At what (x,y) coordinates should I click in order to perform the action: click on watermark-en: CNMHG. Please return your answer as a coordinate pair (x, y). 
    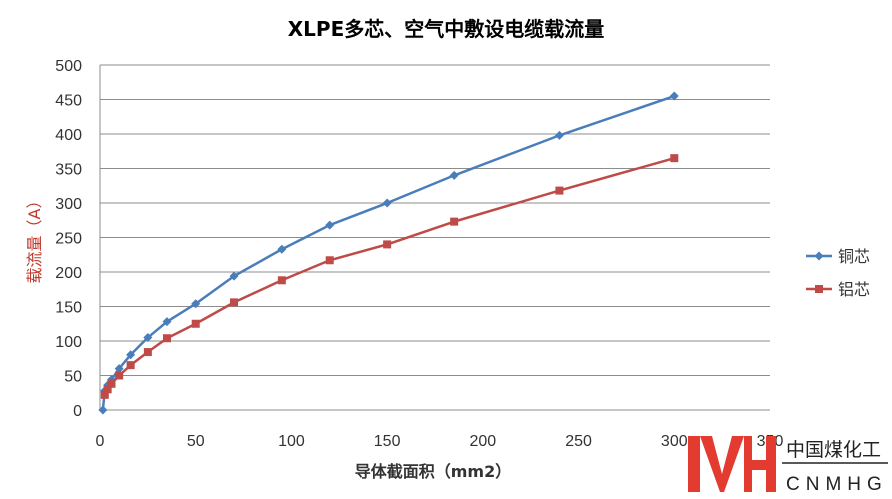
    Looking at the image, I should click on (837, 484).